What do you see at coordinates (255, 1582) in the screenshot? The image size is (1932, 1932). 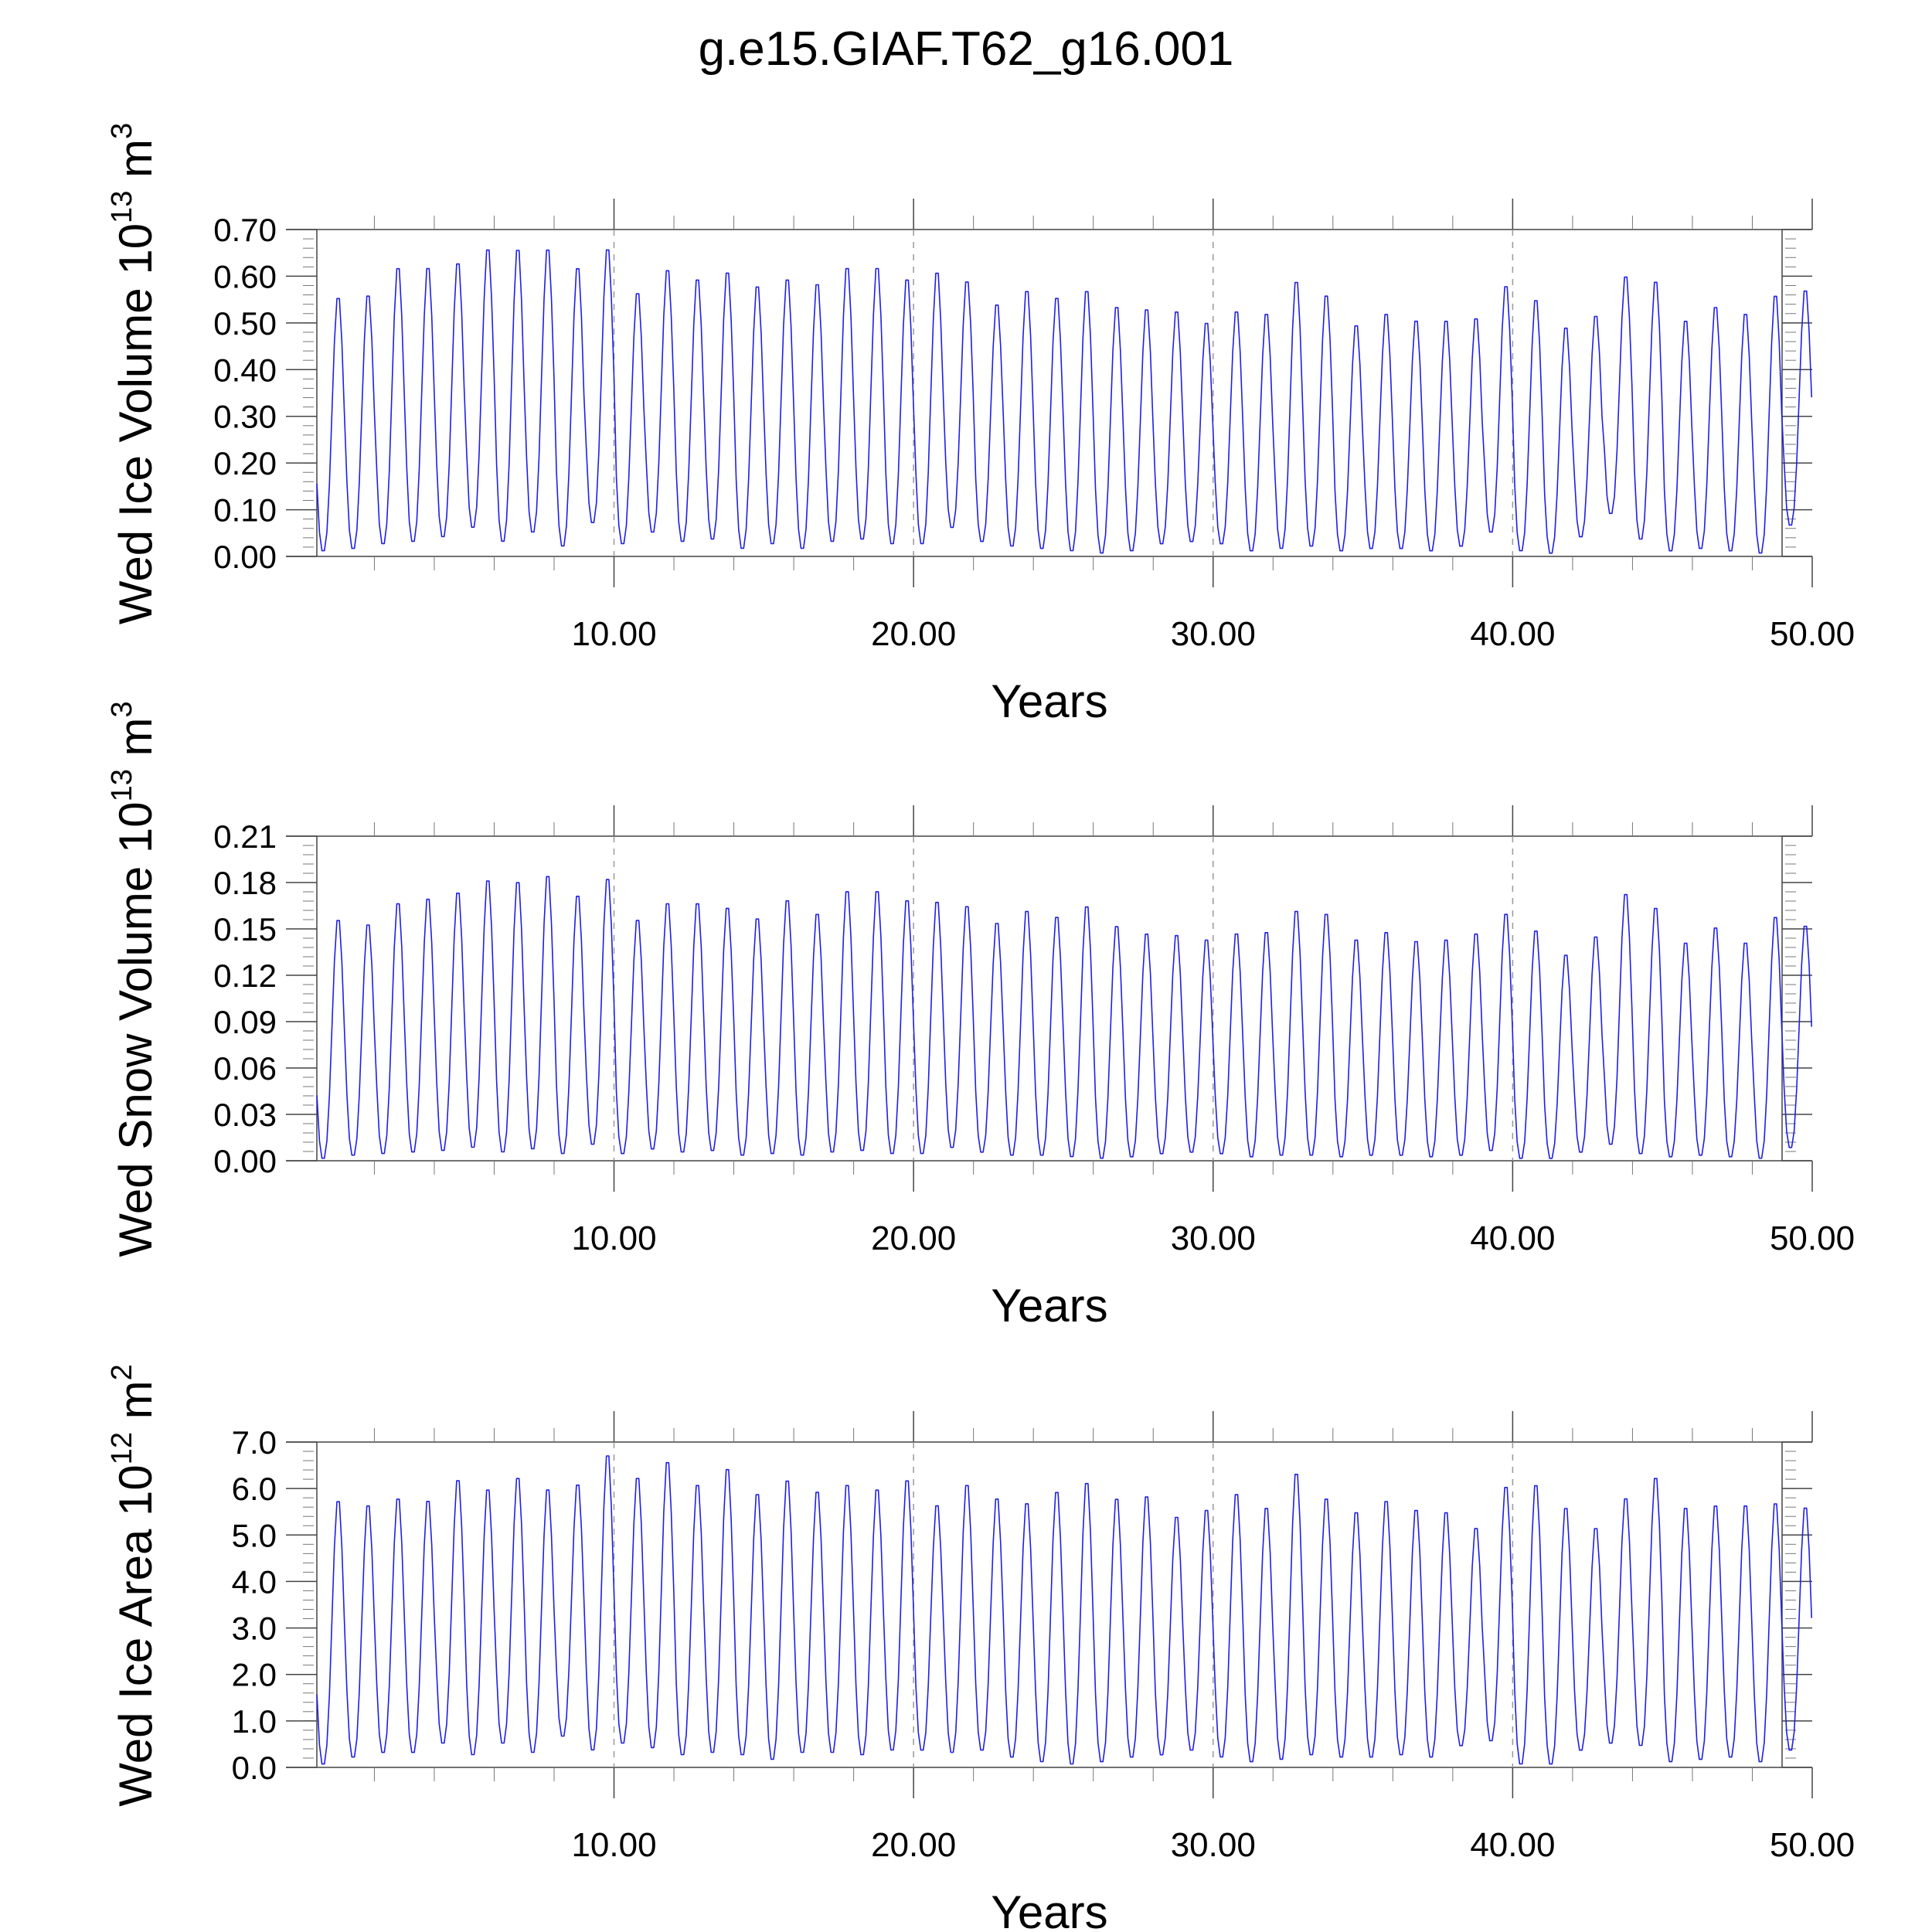 I see `y-tick-label: 4.0` at bounding box center [255, 1582].